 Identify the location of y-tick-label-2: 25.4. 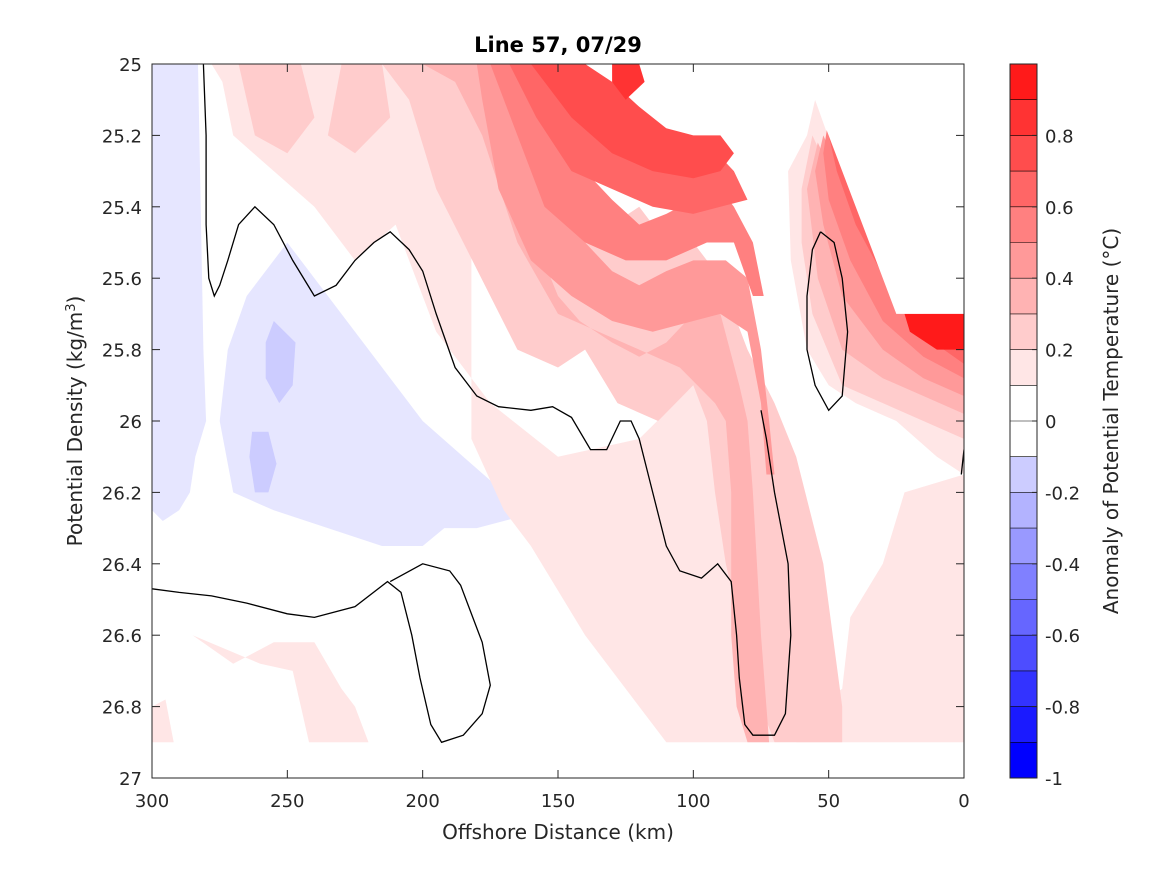
(122, 208).